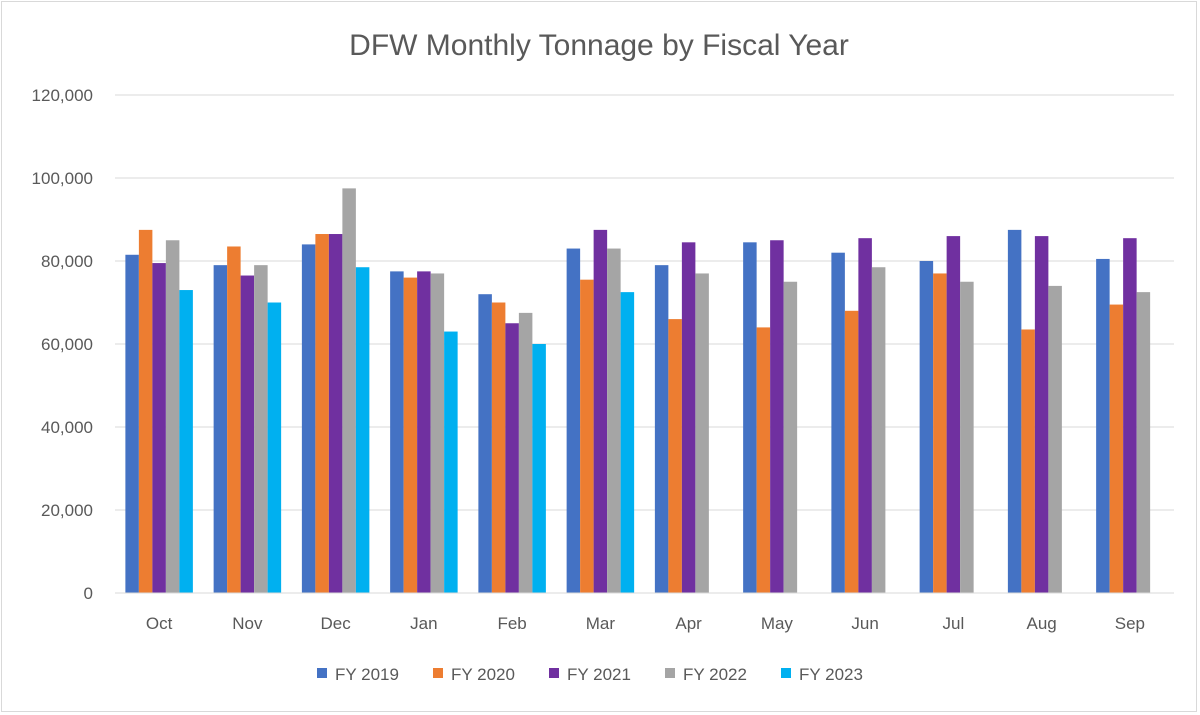  What do you see at coordinates (1103, 425) in the screenshot?
I see `bar-fy-2019-sep` at bounding box center [1103, 425].